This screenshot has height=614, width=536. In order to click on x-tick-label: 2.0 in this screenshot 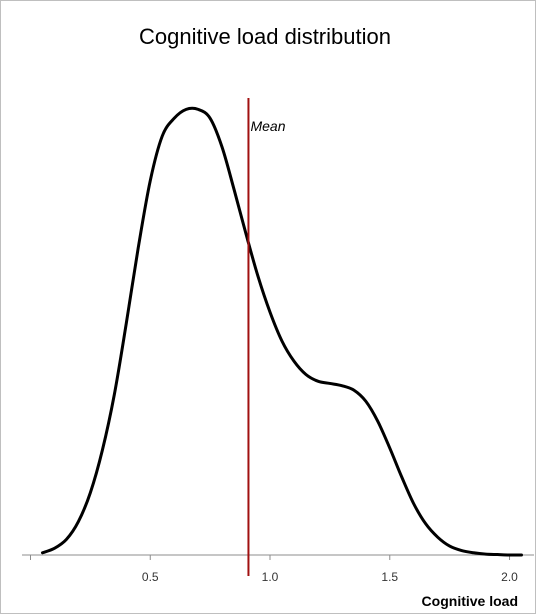, I will do `click(509, 577)`.